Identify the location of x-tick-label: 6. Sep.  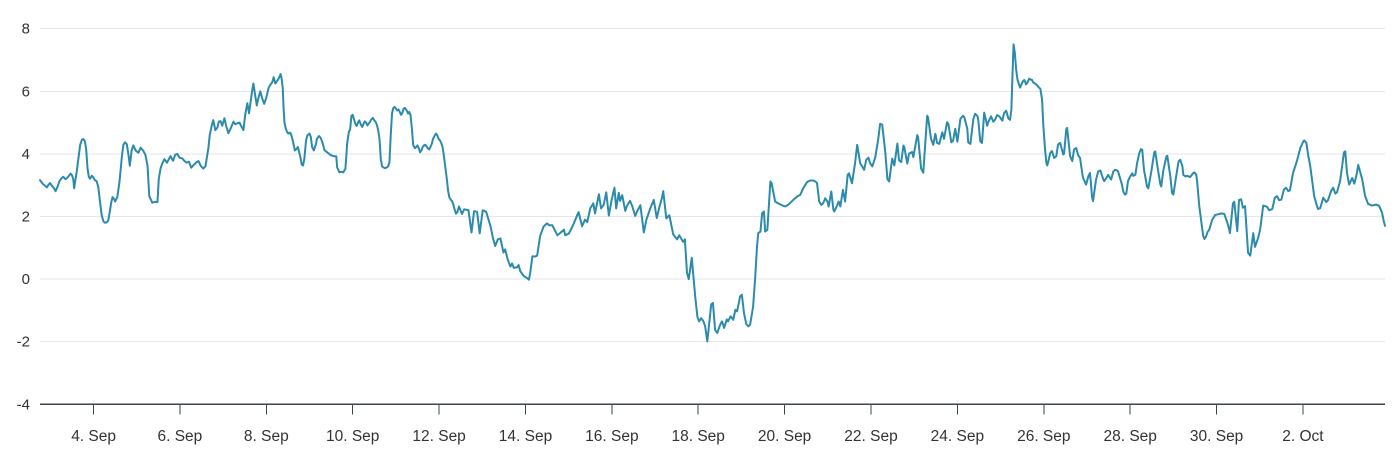
(179, 436).